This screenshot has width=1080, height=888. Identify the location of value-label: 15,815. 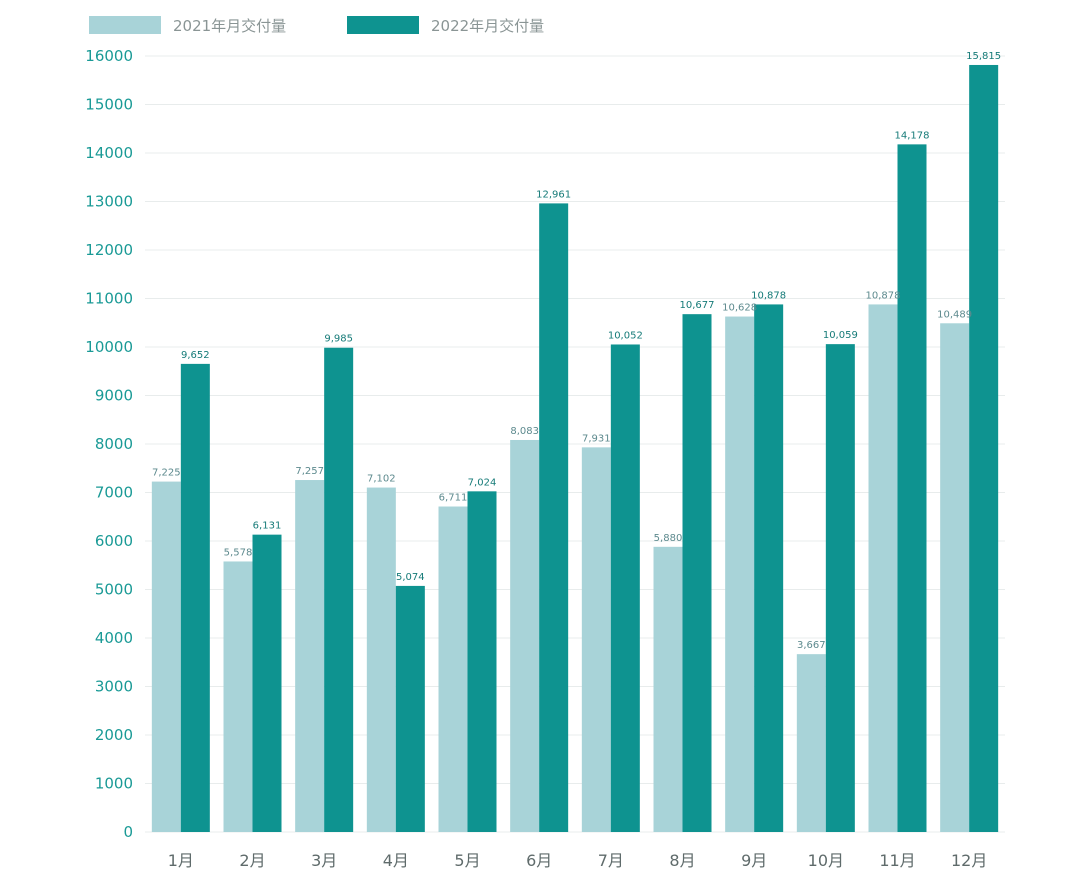
(983, 56).